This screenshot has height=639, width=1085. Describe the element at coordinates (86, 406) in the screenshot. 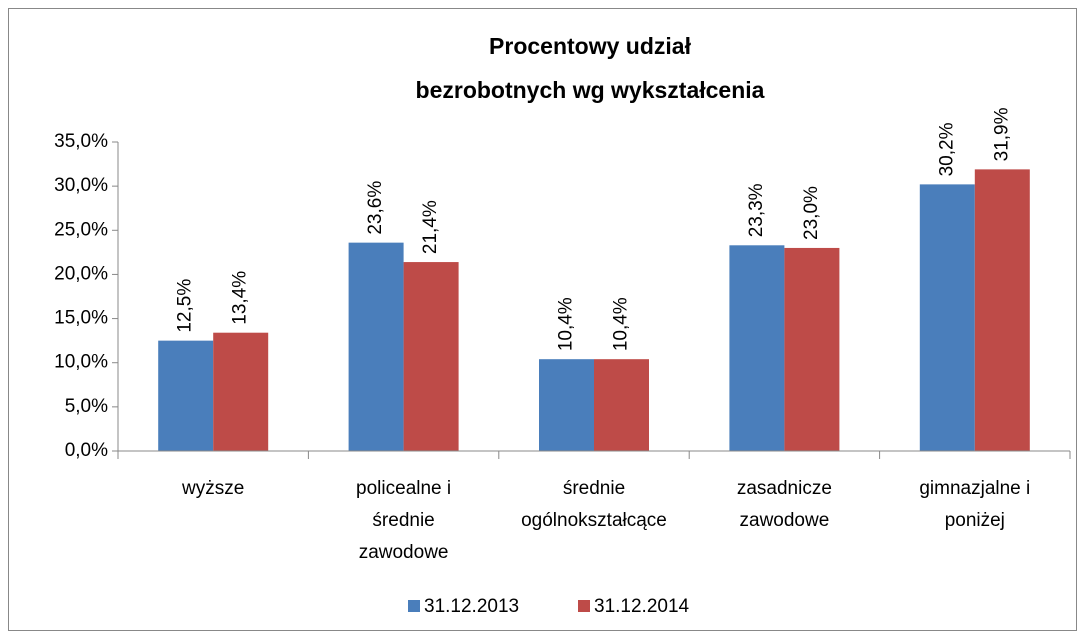

I see `y-tick-label: 5,0%` at that location.